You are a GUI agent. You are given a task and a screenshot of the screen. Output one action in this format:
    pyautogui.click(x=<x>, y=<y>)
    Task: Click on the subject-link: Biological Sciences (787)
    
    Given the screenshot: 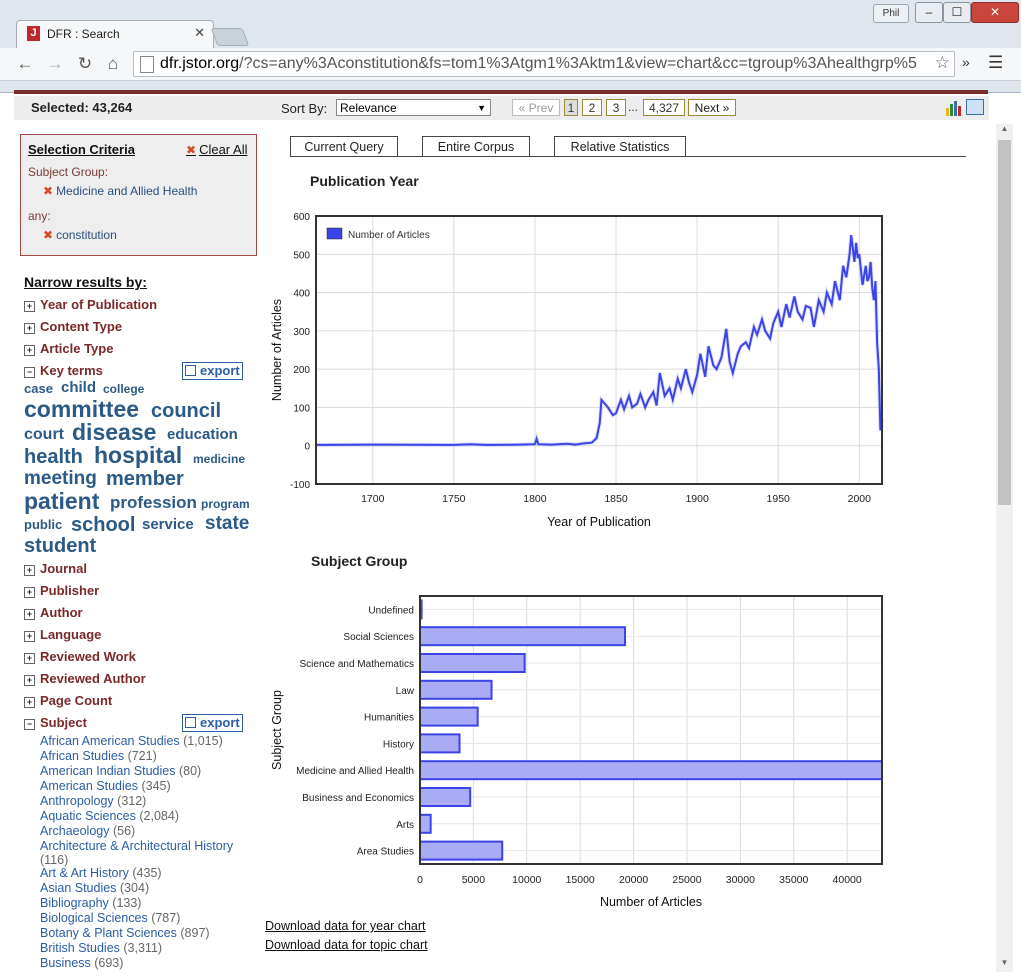 What is the action you would take?
    pyautogui.click(x=110, y=918)
    